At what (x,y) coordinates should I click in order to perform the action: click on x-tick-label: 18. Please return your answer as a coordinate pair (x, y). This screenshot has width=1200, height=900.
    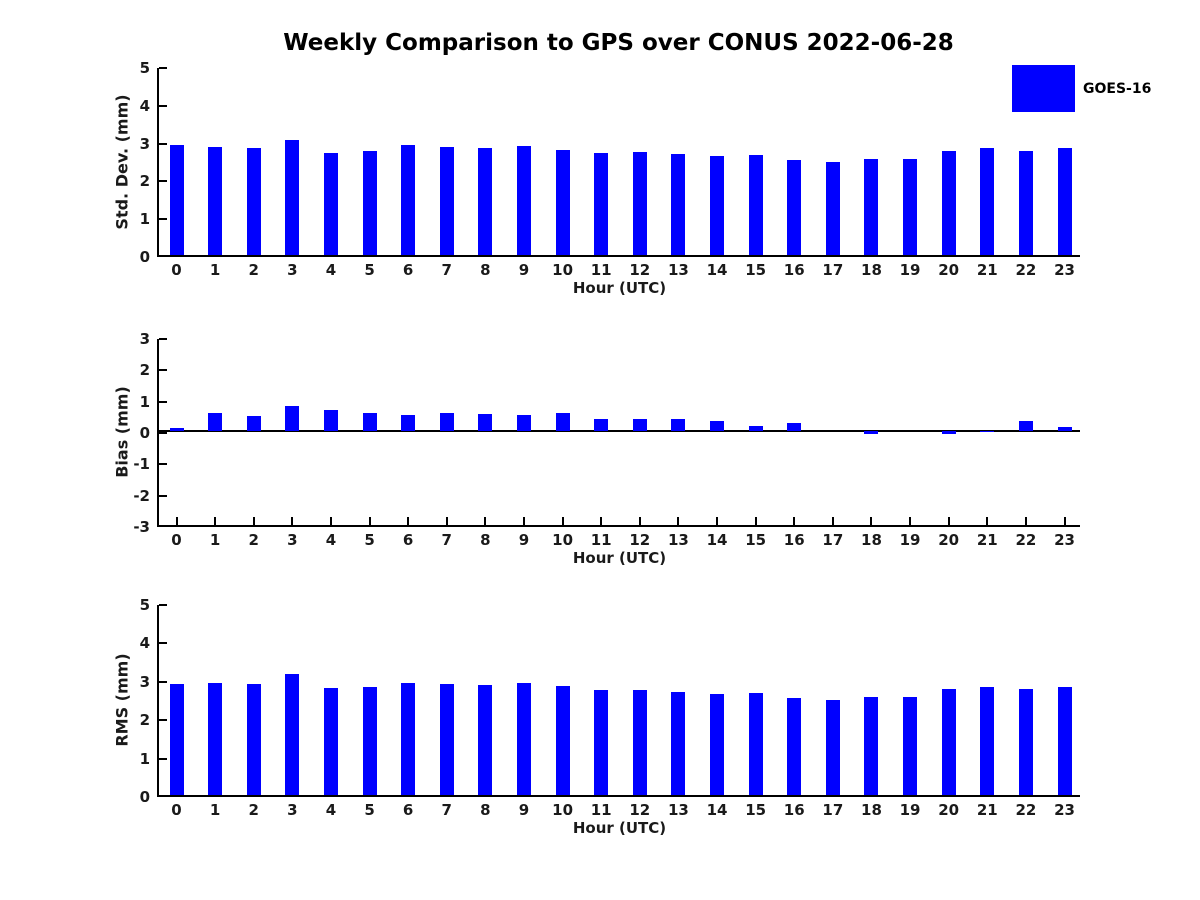
    Looking at the image, I should click on (871, 810).